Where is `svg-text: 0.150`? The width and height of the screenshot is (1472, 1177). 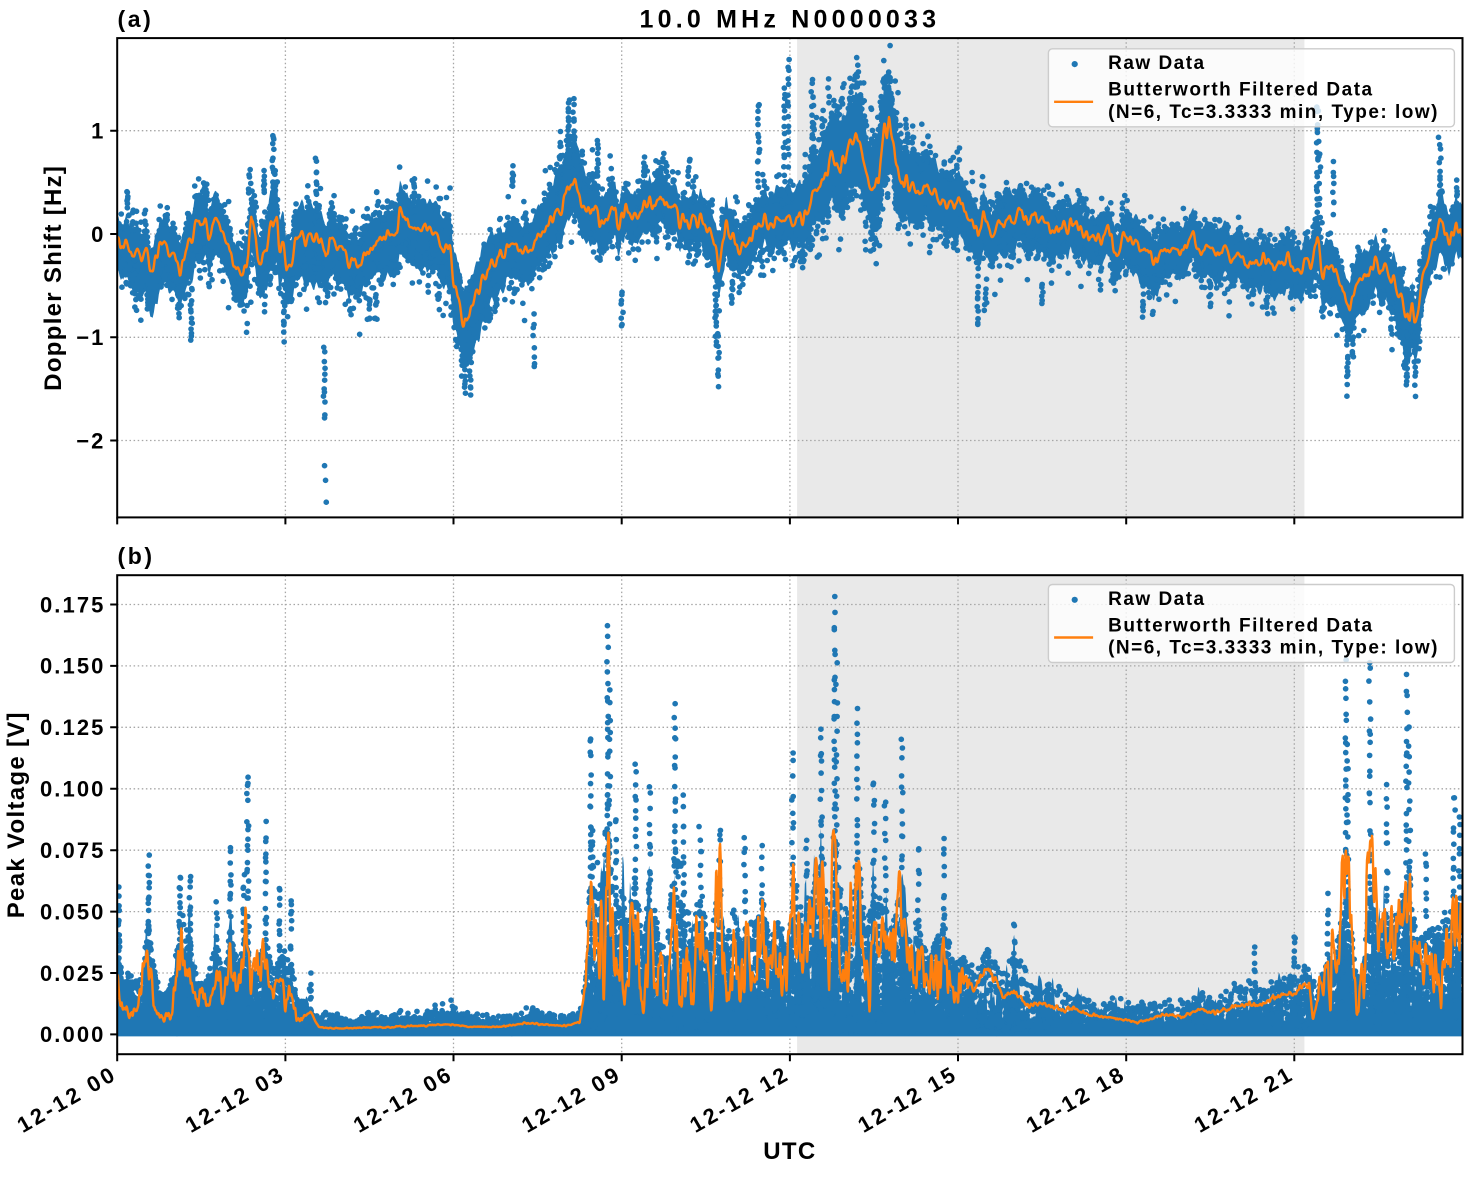 svg-text: 0.150 is located at coordinates (73, 666).